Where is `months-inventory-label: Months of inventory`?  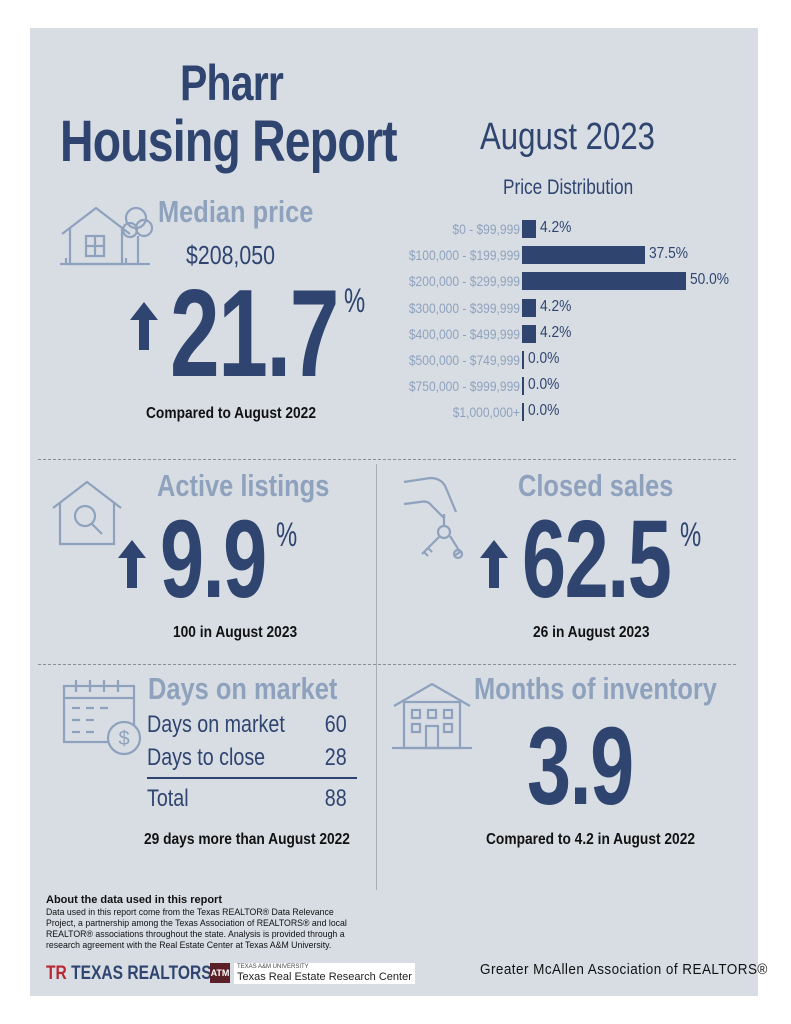
months-inventory-label: Months of inventory is located at coordinates (595, 688).